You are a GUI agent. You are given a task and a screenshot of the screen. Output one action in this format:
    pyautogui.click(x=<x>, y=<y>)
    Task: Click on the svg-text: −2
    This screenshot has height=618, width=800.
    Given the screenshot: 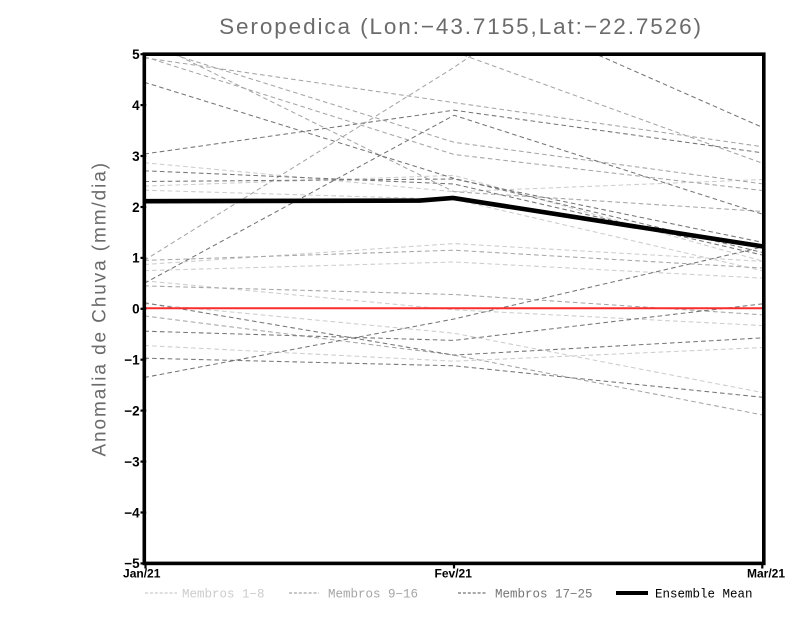 What is the action you would take?
    pyautogui.click(x=131, y=410)
    